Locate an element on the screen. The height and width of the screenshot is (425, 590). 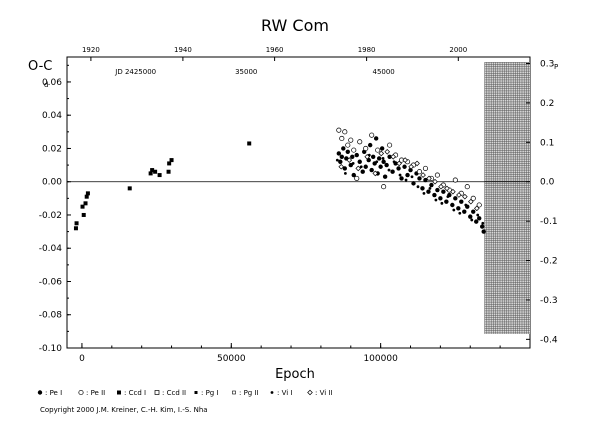
x-tick-label: 100000 is located at coordinates (380, 359).